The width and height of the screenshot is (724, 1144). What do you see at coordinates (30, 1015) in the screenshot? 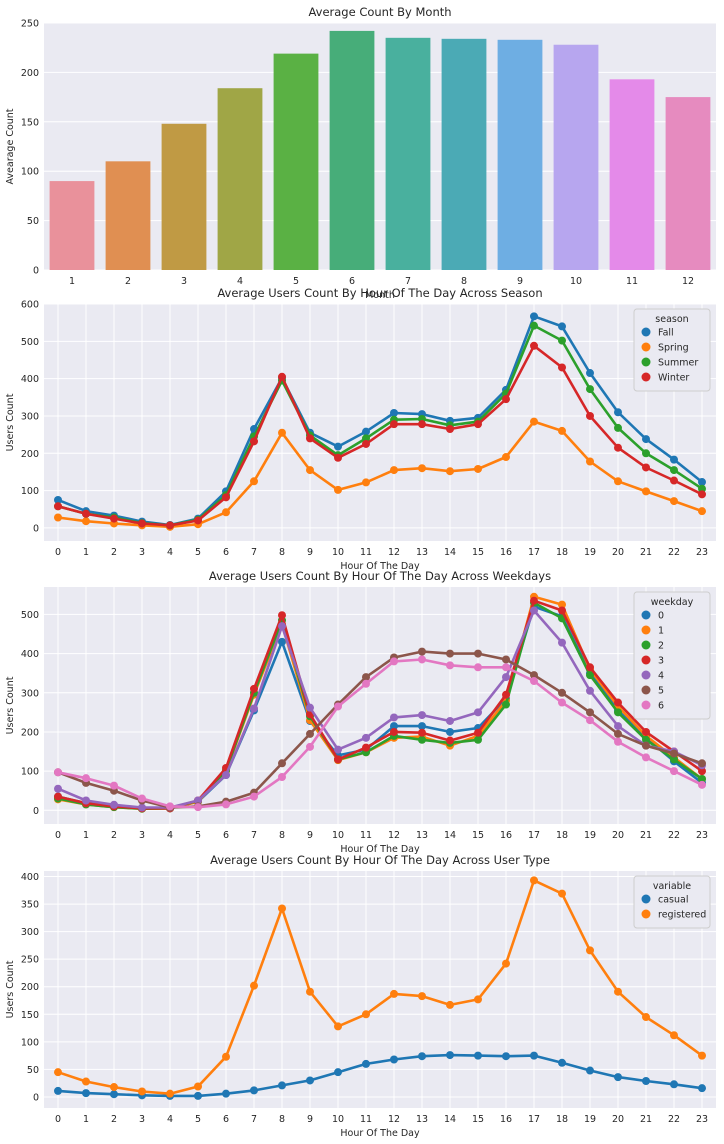
I see `y-tick-label: 150` at bounding box center [30, 1015].